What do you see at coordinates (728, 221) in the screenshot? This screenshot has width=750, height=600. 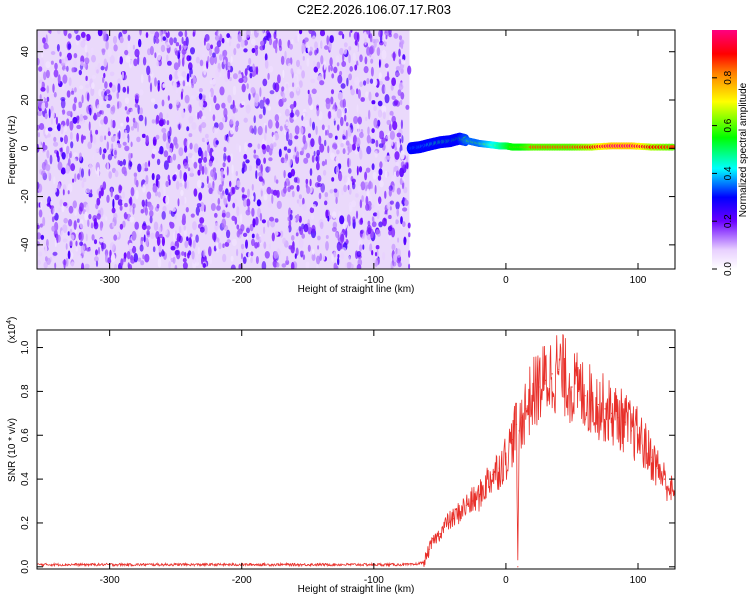 I see `colorbar-tick-label: 0.2` at bounding box center [728, 221].